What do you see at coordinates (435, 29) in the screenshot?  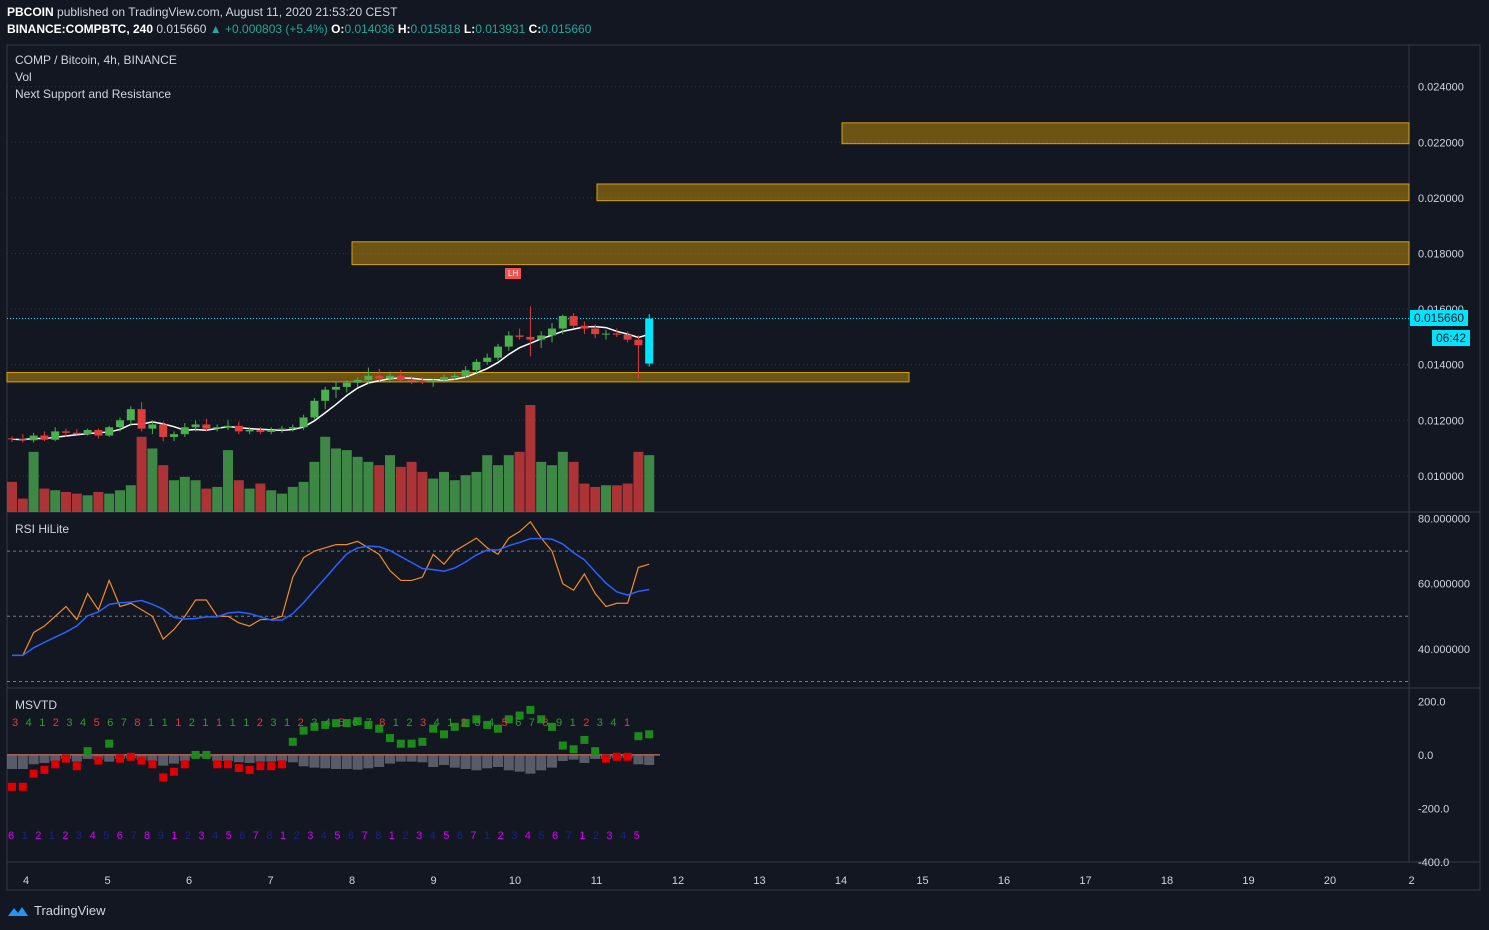 I see `high-value: 0.015818` at bounding box center [435, 29].